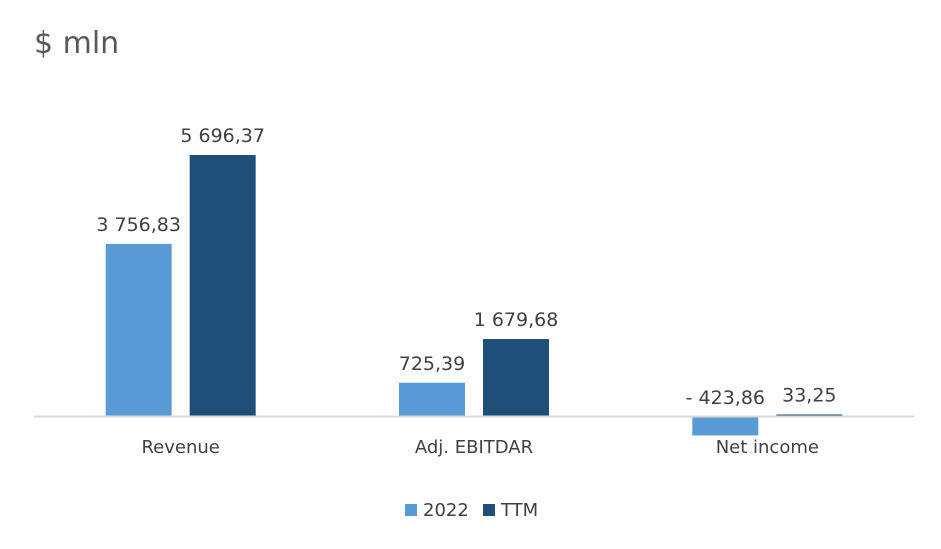 This screenshot has height=549, width=941. I want to click on data-label: 725,39, so click(432, 364).